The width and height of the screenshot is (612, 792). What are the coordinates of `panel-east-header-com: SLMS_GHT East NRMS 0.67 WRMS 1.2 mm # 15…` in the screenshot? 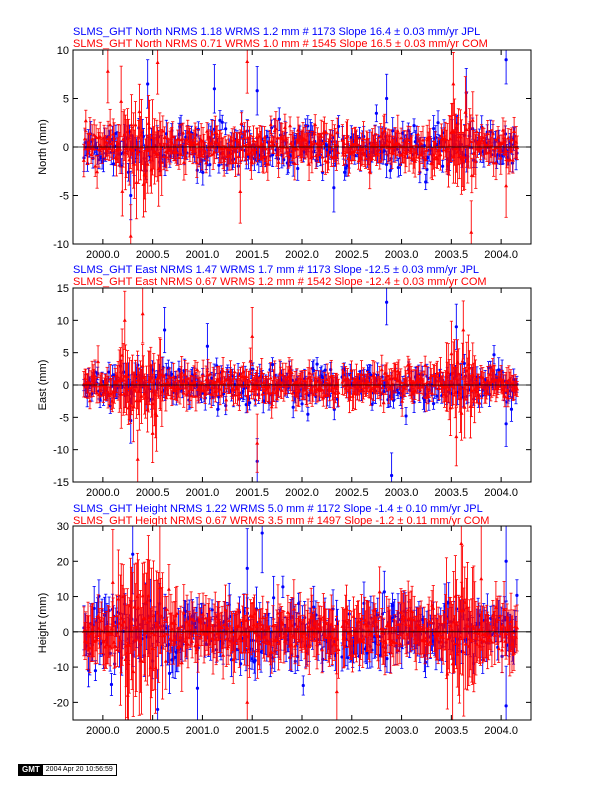 It's located at (280, 282).